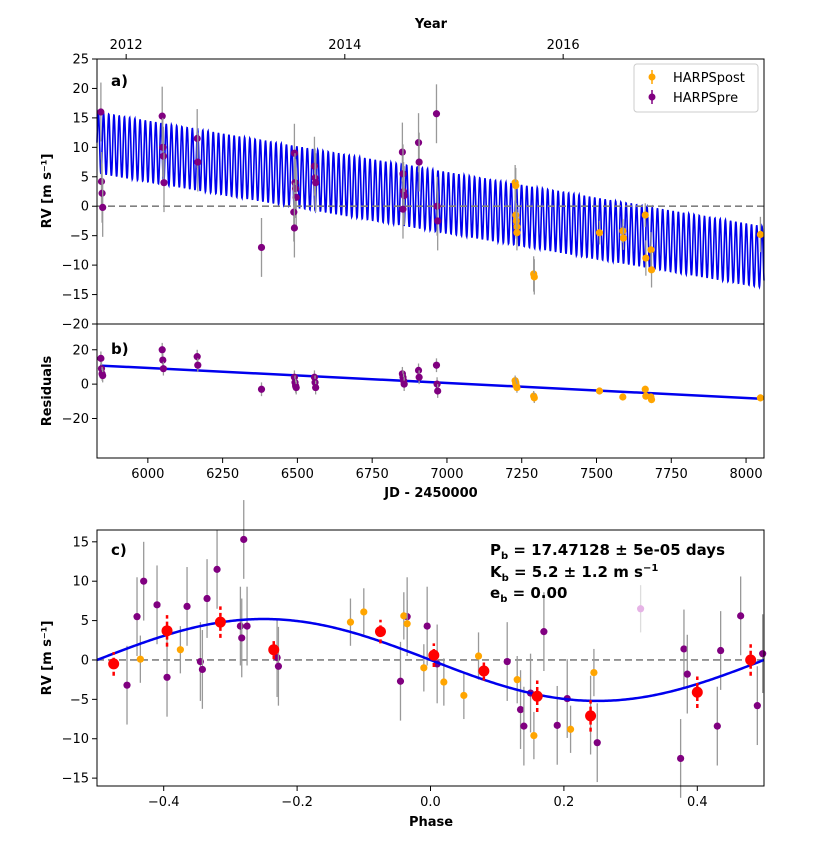 Image resolution: width=822 pixels, height=845 pixels. Describe the element at coordinates (696, 88) in the screenshot. I see `legend-box` at that location.